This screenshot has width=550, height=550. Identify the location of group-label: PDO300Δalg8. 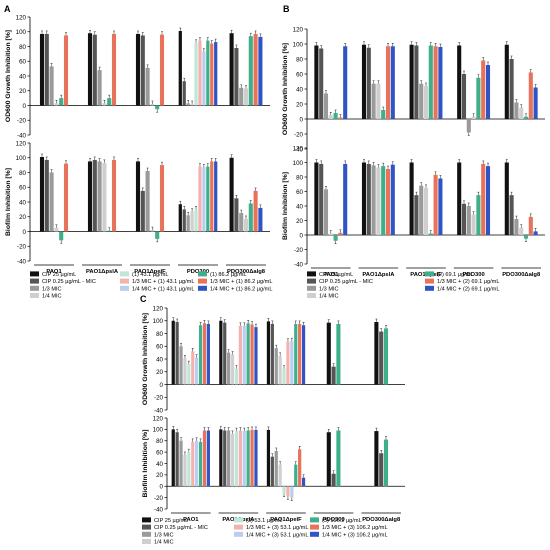
(521, 275).